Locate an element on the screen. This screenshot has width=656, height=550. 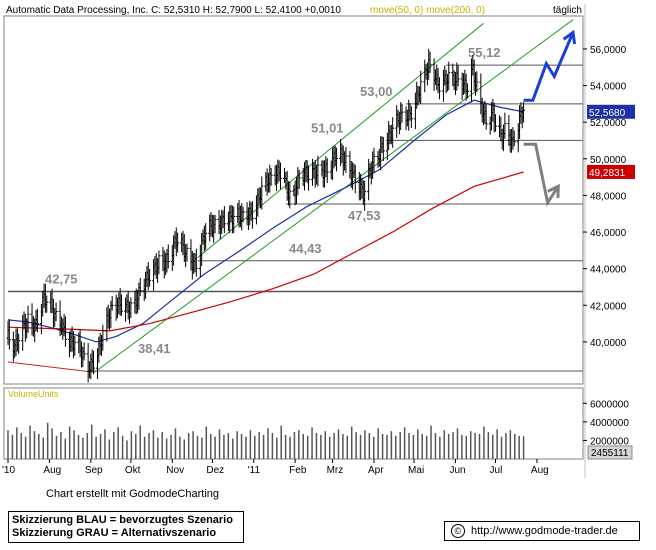
price-label-text: 49,2831 is located at coordinates (607, 173).